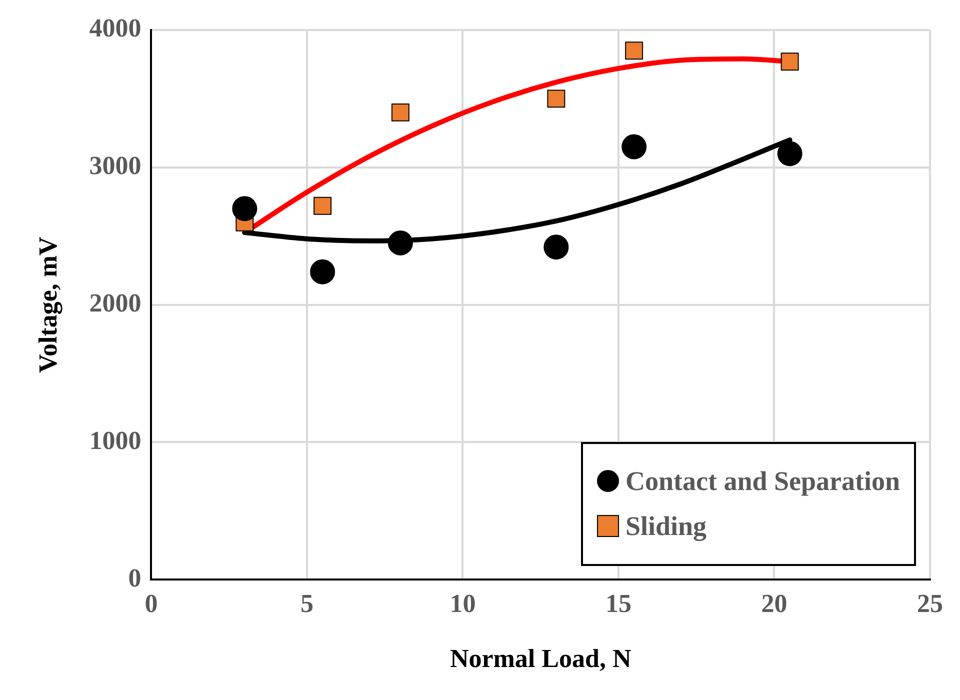 This screenshot has width=960, height=700. Describe the element at coordinates (135, 577) in the screenshot. I see `y-tick-label: 0` at that location.